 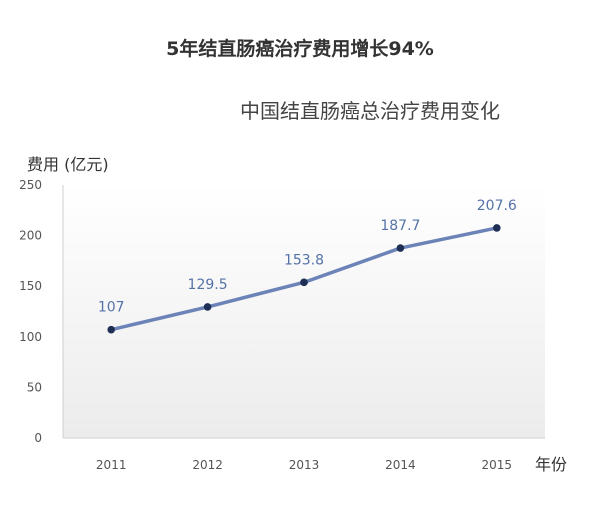 What do you see at coordinates (30, 185) in the screenshot?
I see `y-tick-label: 250` at bounding box center [30, 185].